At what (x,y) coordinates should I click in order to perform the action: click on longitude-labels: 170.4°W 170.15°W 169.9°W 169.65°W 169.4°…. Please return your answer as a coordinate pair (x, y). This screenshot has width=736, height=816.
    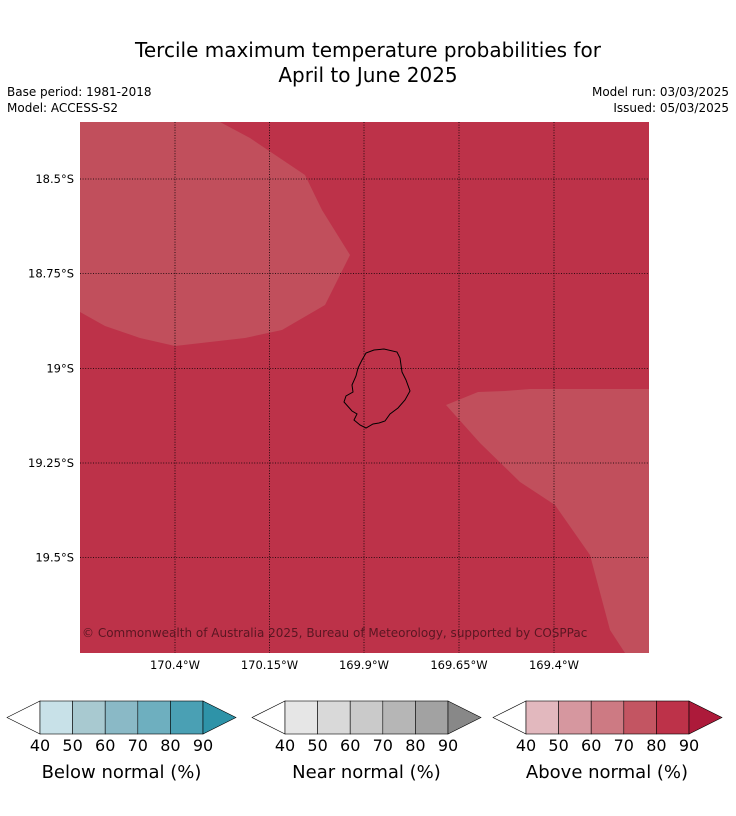
    Looking at the image, I should click on (364, 665).